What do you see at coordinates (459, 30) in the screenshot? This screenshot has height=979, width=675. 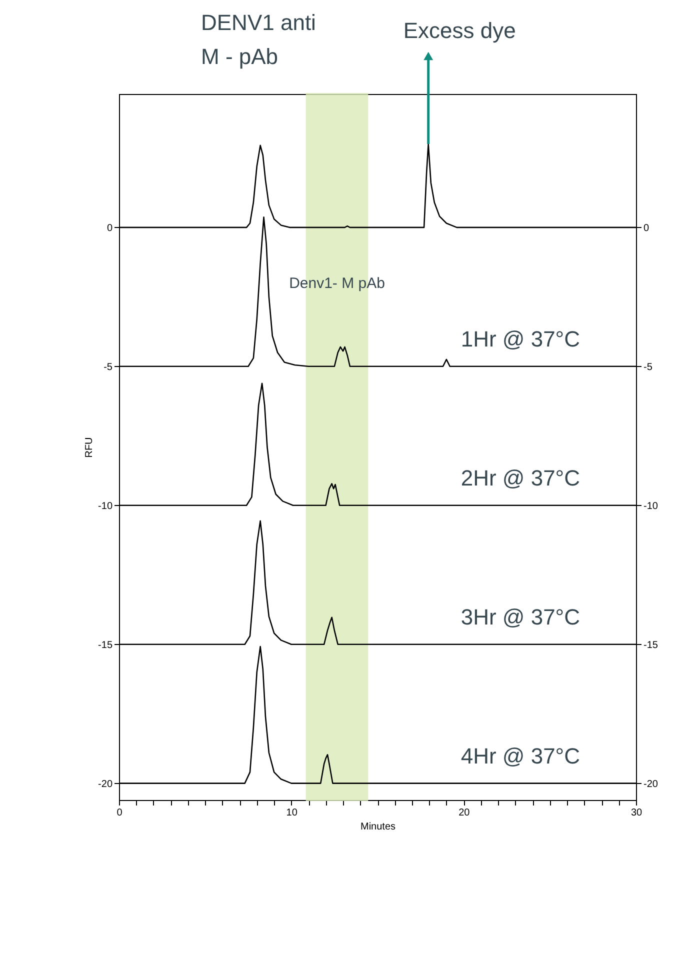 I see `annotation: Excess dye` at bounding box center [459, 30].